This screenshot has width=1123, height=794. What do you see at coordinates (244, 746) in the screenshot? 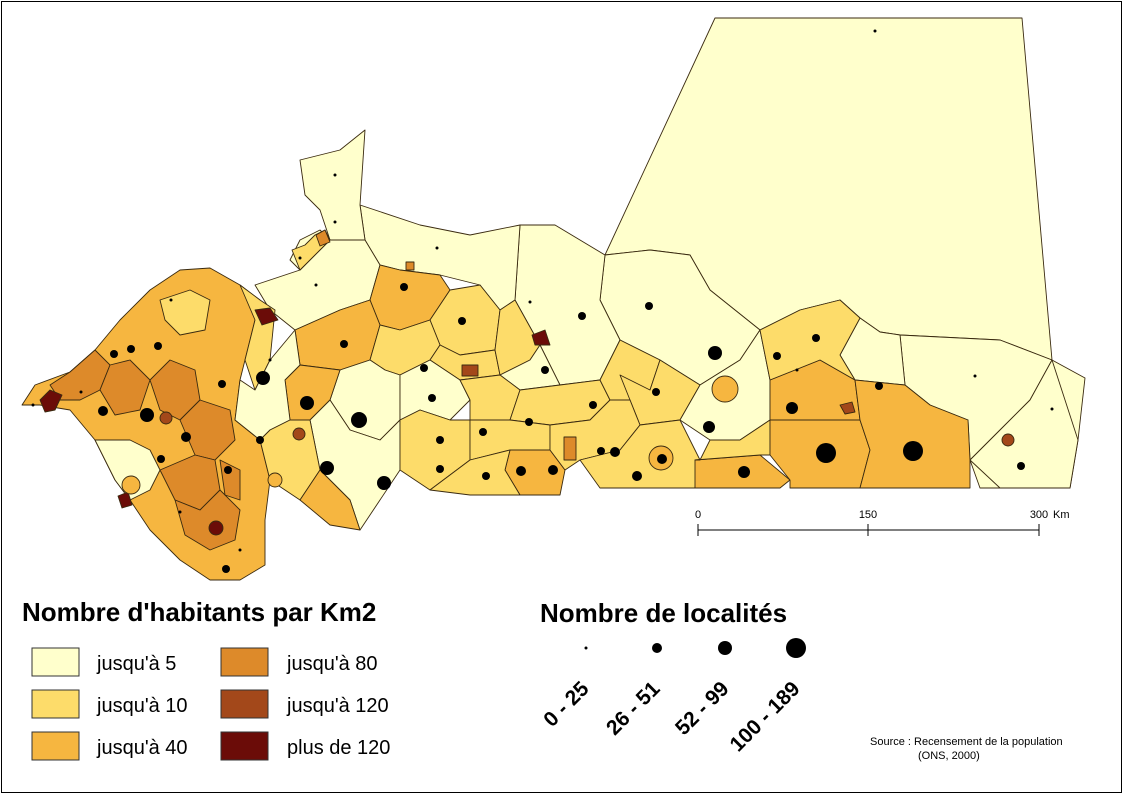
I see `legend-swatch-class6` at bounding box center [244, 746].